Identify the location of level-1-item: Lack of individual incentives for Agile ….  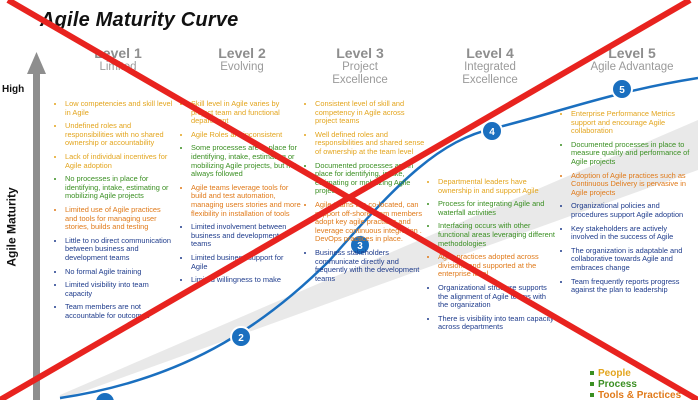
(120, 161).